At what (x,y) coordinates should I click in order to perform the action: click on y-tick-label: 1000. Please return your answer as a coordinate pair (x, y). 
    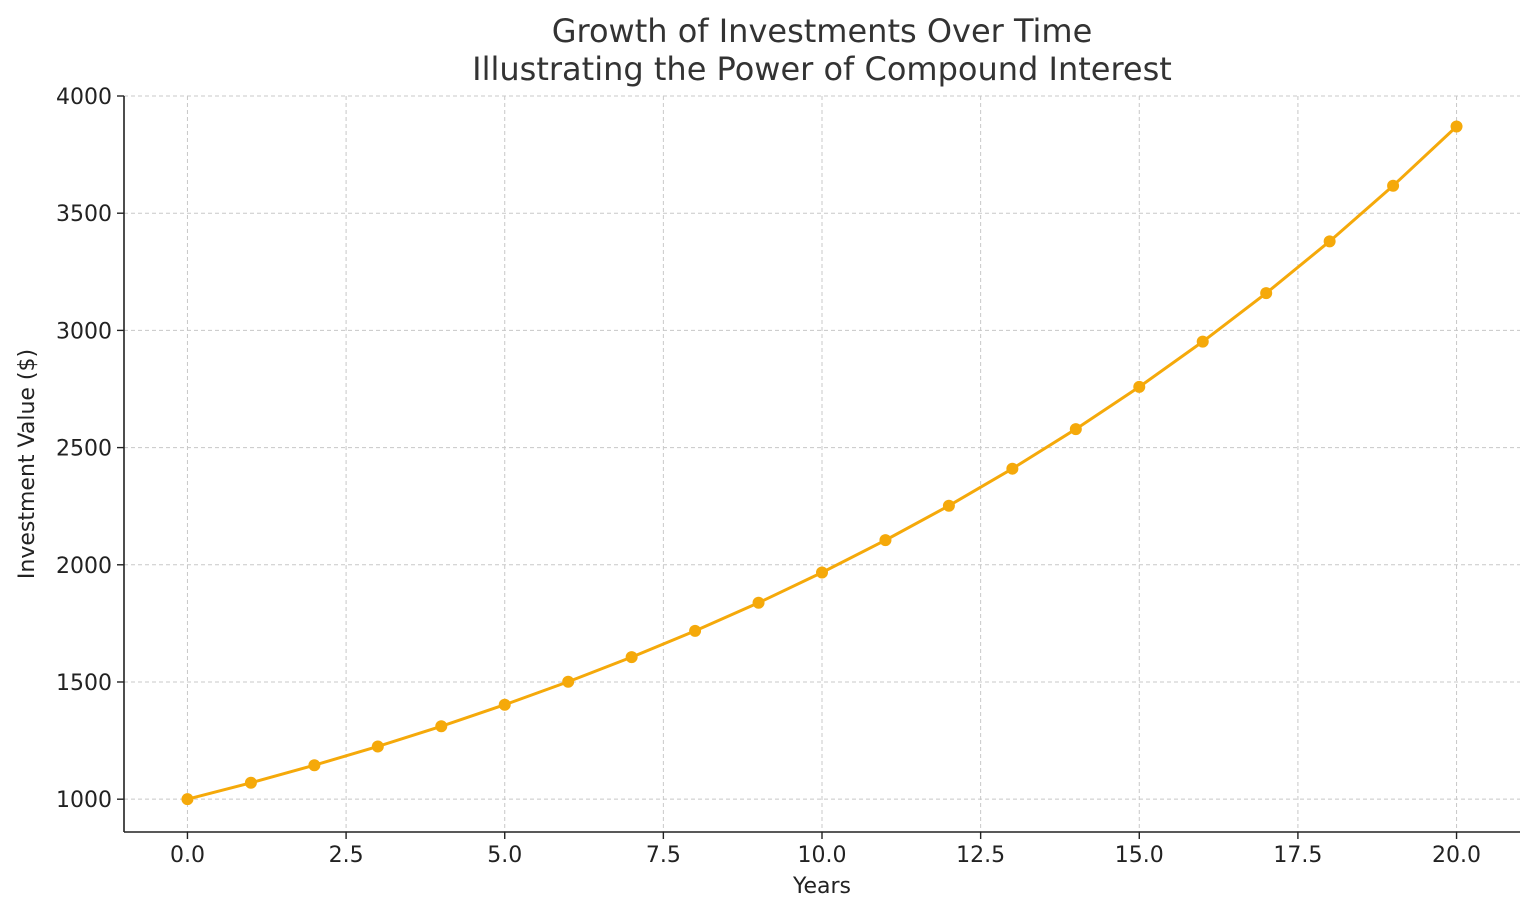
    Looking at the image, I should click on (84, 800).